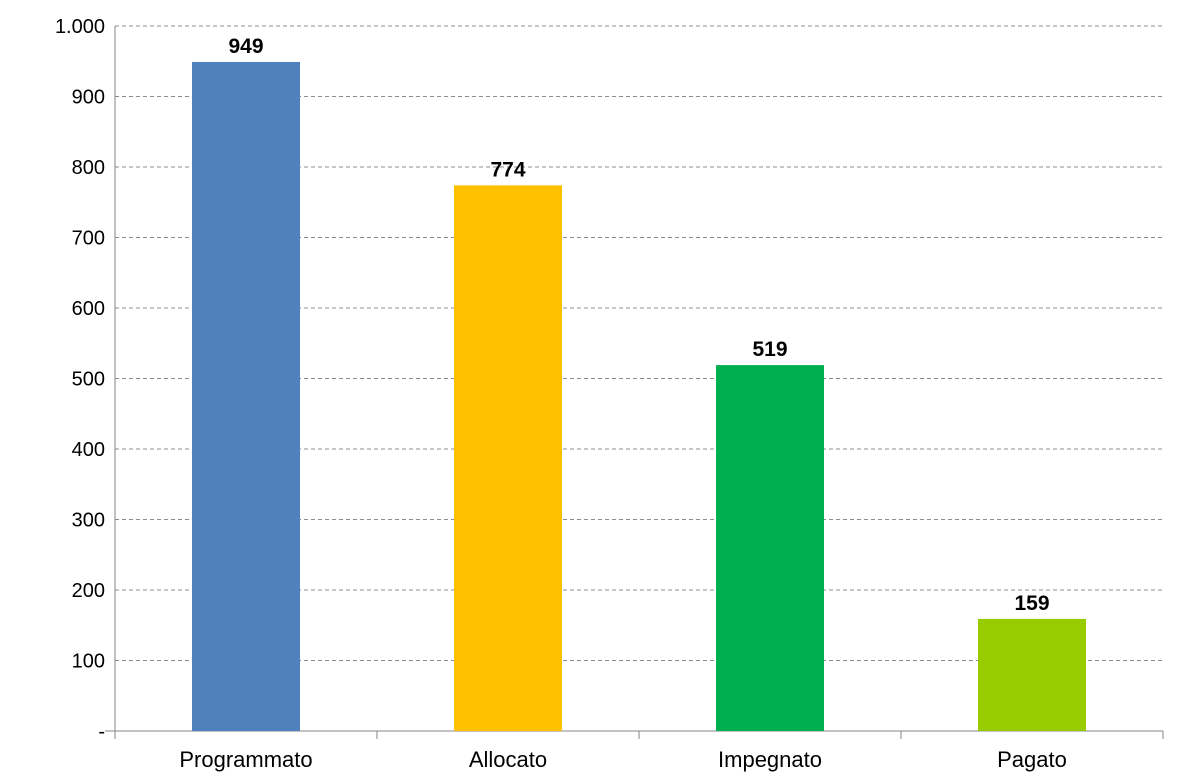 This screenshot has width=1181, height=775. What do you see at coordinates (245, 46) in the screenshot?
I see `data-label-programmato: 949` at bounding box center [245, 46].